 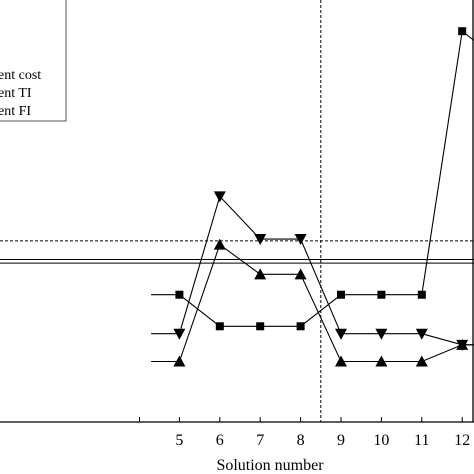 What do you see at coordinates (20, 75) in the screenshot?
I see `legend-label-ent-cost: ent cost` at bounding box center [20, 75].